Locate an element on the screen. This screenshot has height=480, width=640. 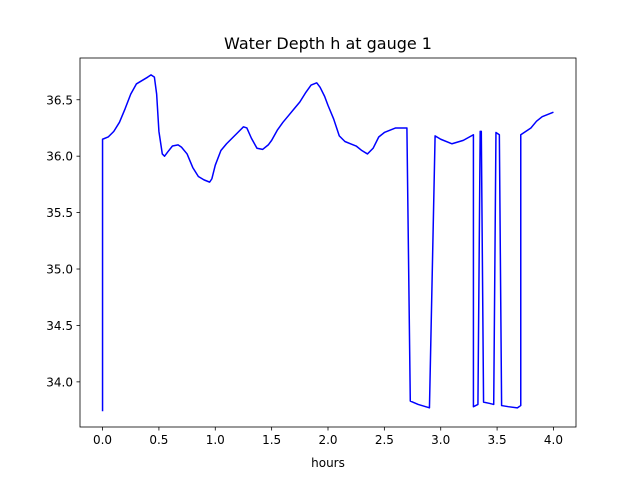
x-tick-label: 2.0 is located at coordinates (327, 440).